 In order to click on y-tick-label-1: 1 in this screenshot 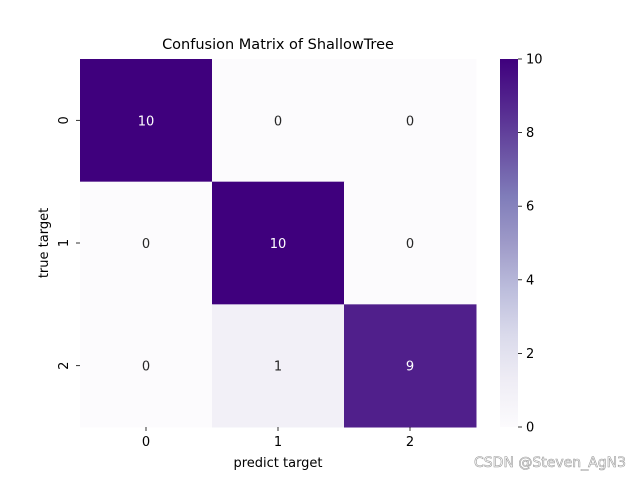, I will do `click(64, 243)`.